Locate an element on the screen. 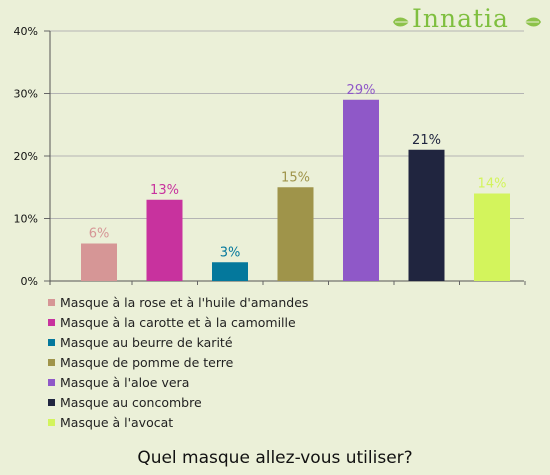  leaf-right-icon is located at coordinates (533, 22).